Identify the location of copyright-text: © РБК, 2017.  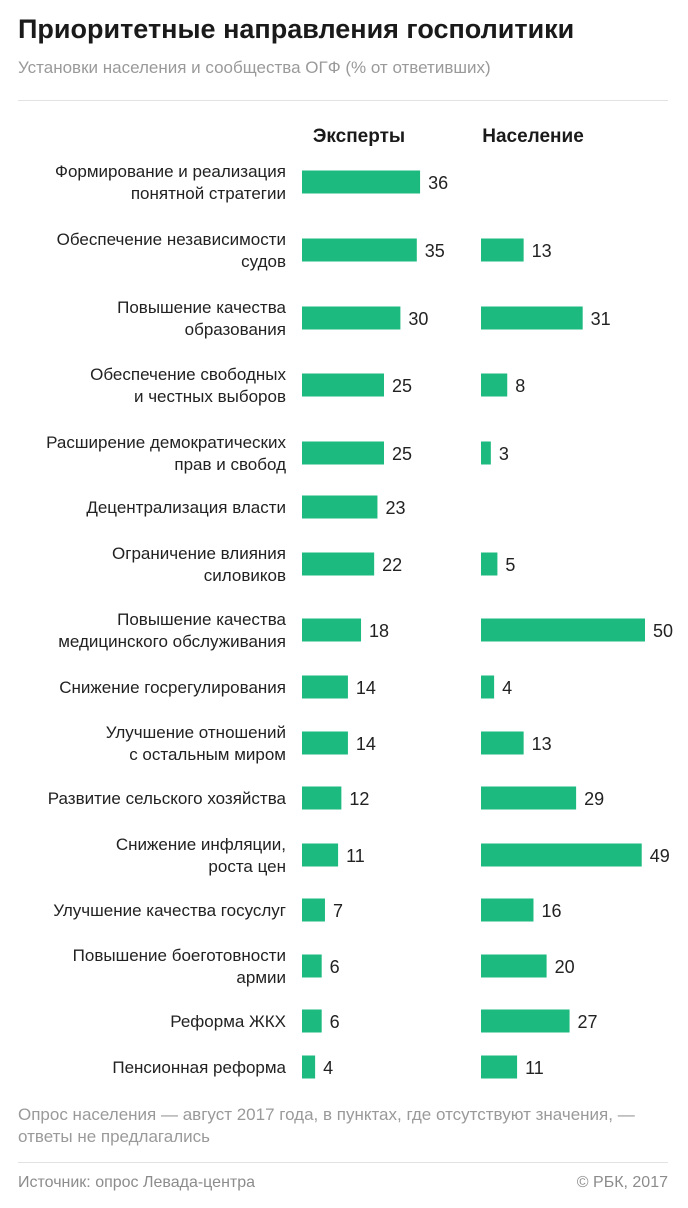
(622, 1182).